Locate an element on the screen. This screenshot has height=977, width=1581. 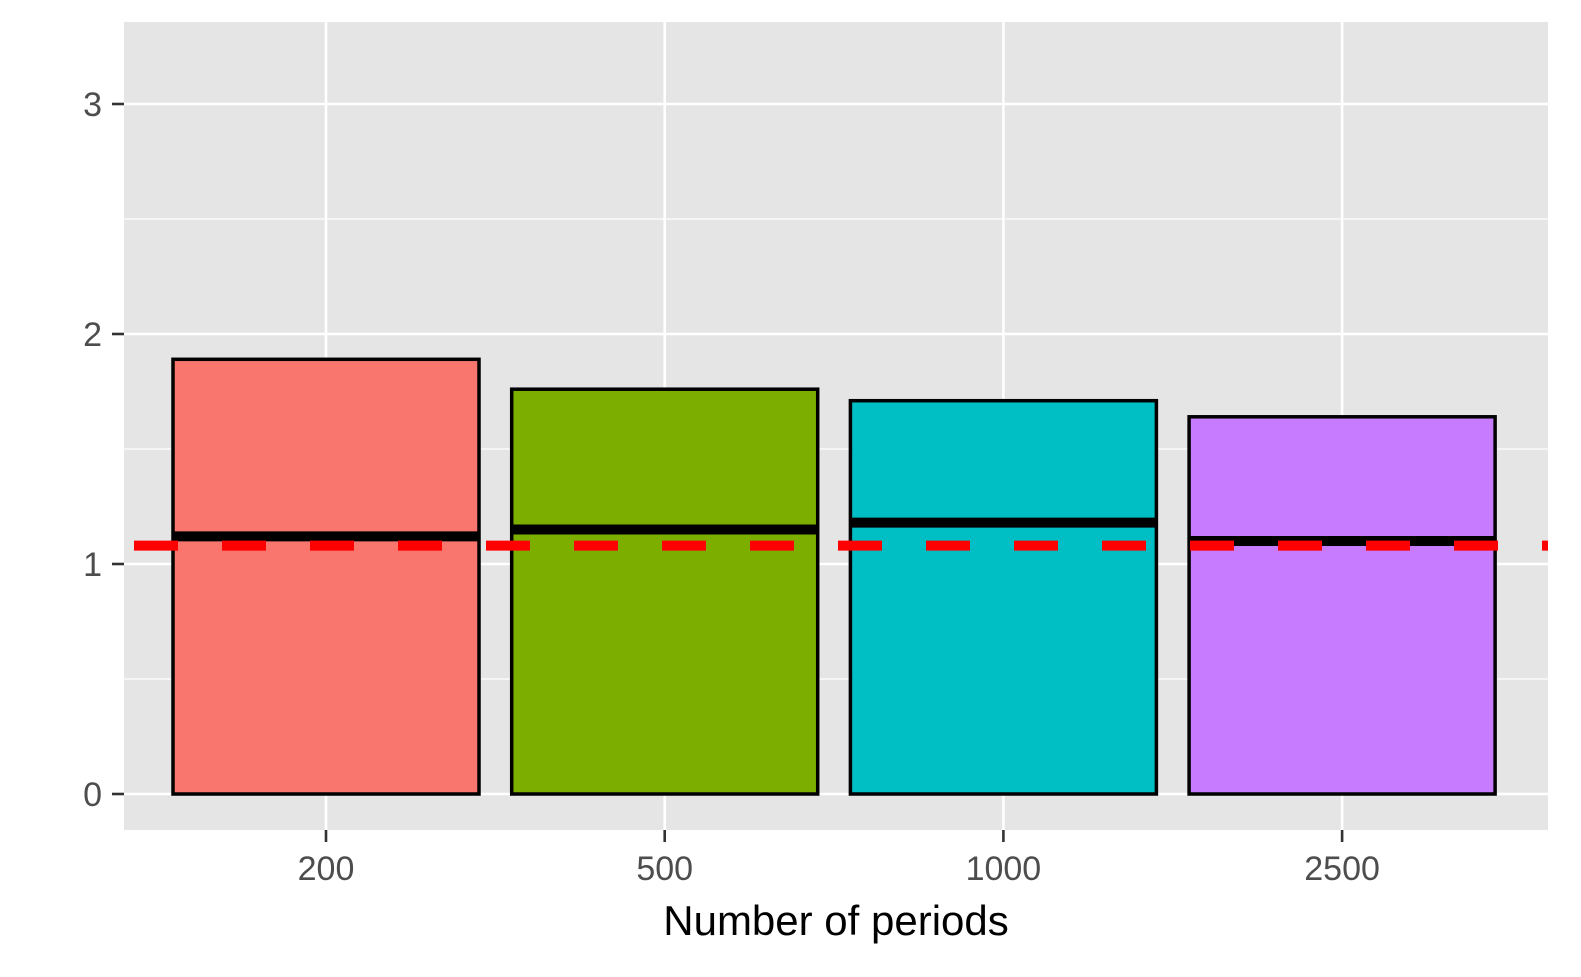
y-tick-label: 1 is located at coordinates (92, 565).